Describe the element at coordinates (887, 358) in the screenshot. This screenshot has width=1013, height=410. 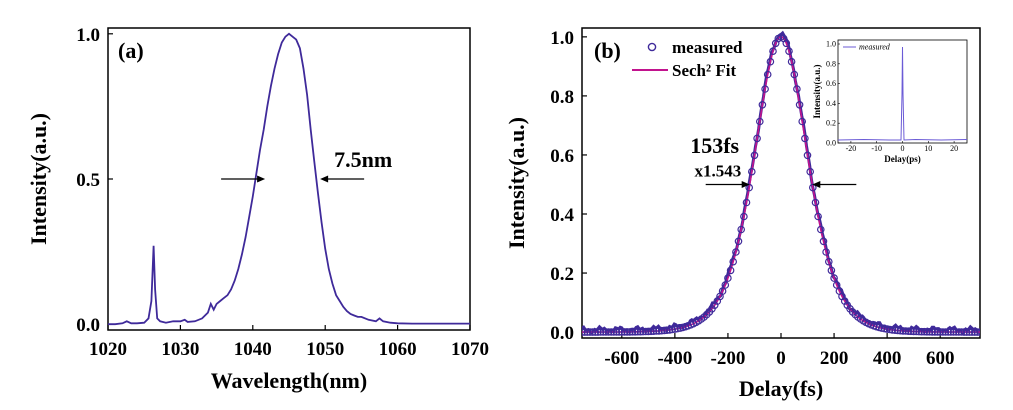
I see `x-tick-label: 400` at that location.